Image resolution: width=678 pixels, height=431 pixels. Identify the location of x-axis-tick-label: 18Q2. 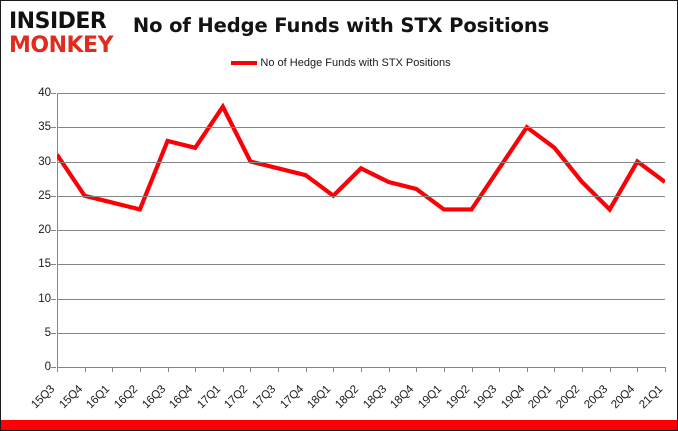
(347, 397).